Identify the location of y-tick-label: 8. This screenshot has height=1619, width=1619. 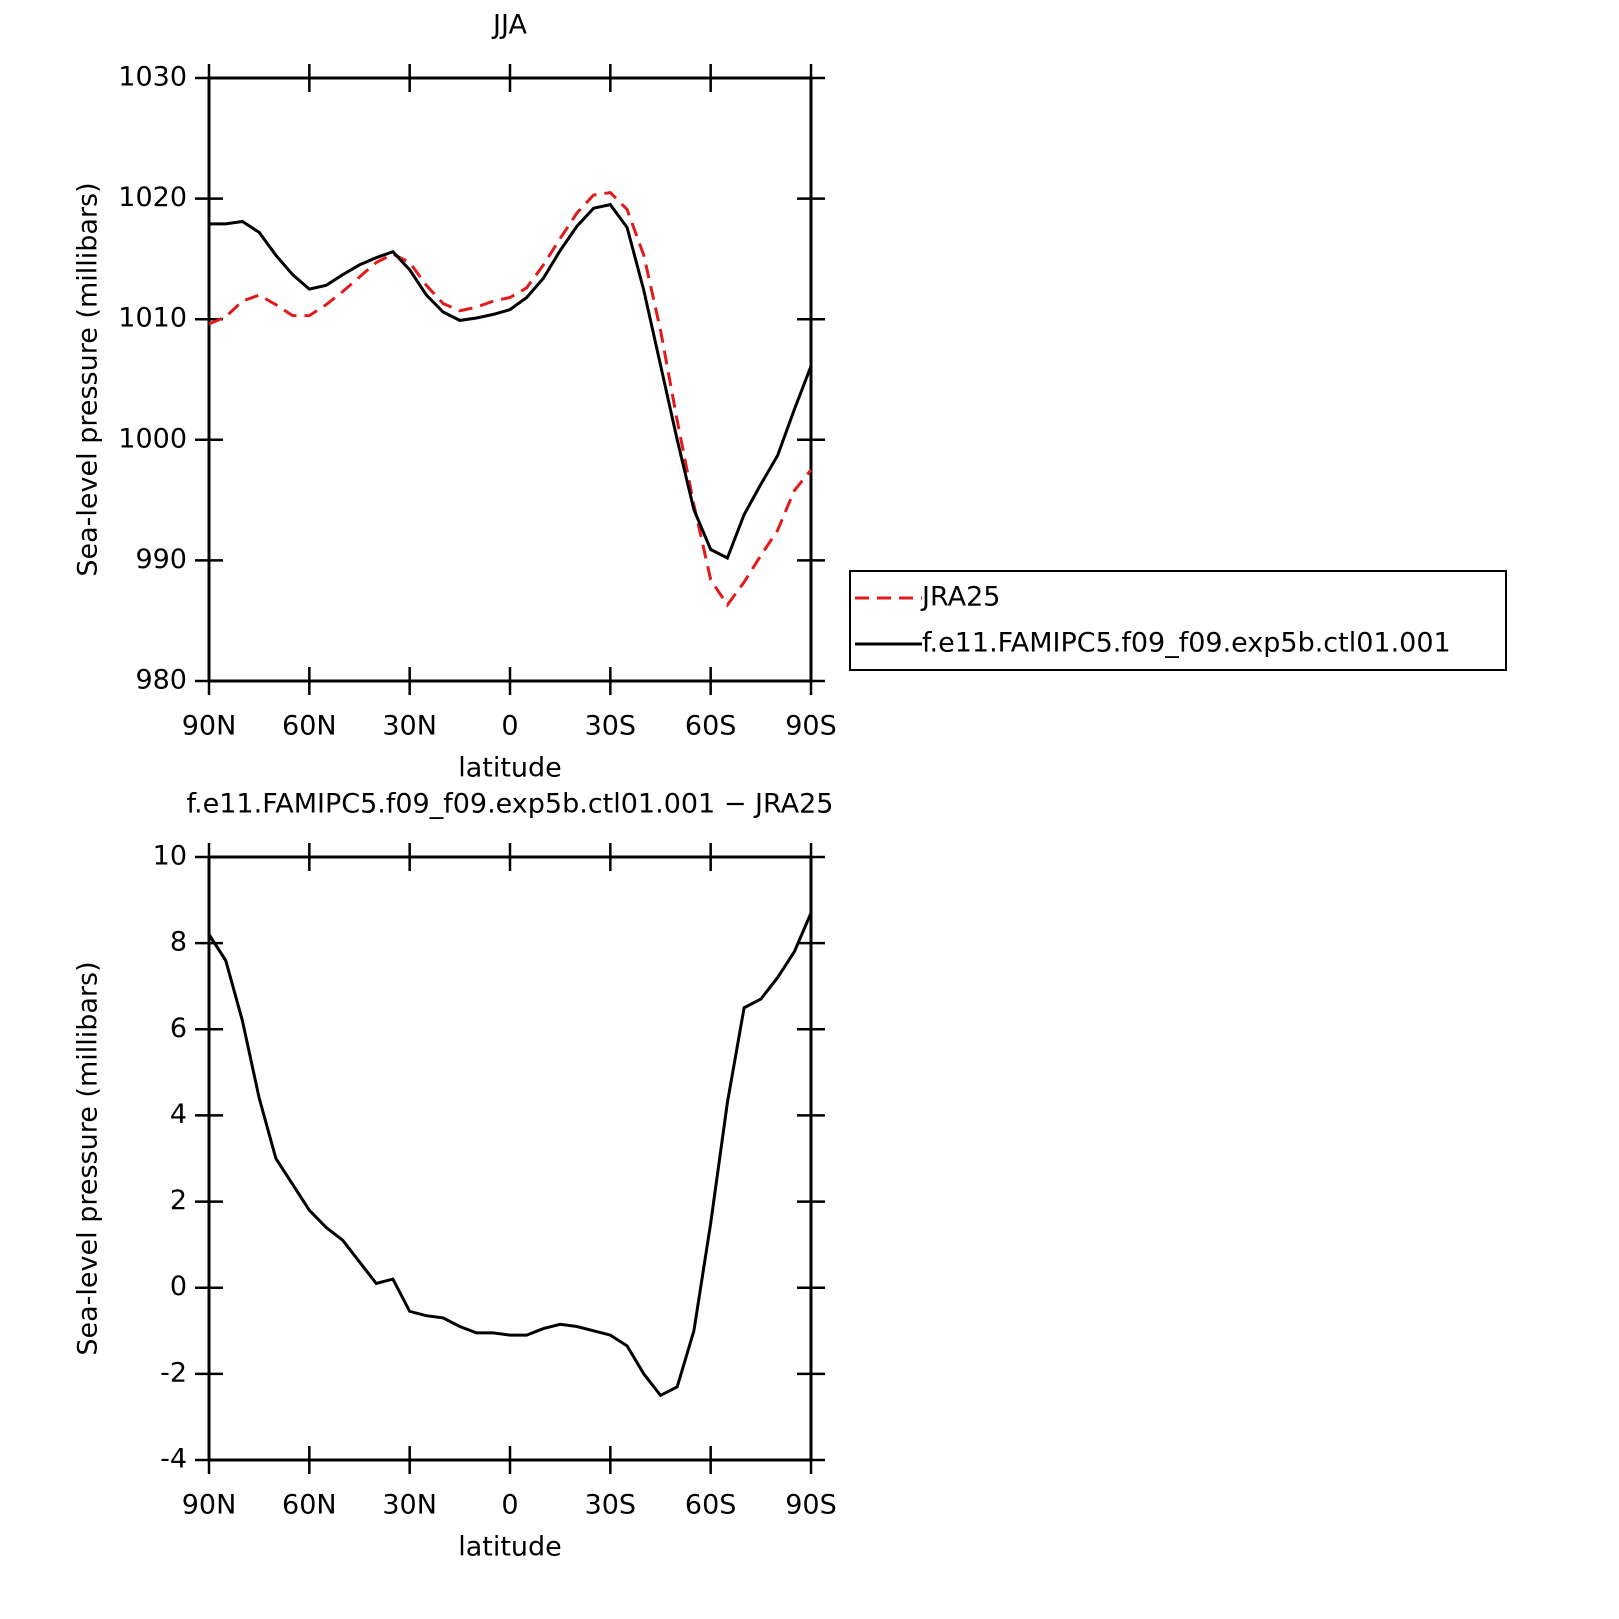
(178, 942).